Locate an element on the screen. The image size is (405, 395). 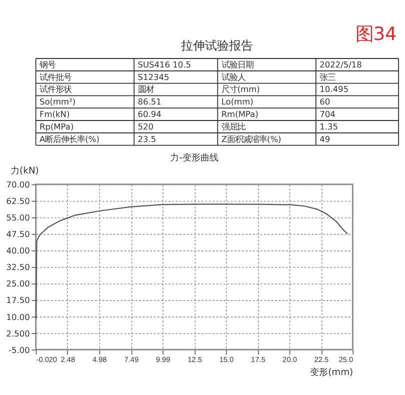
text: A断后伸长率(%) is located at coordinates (69, 139).